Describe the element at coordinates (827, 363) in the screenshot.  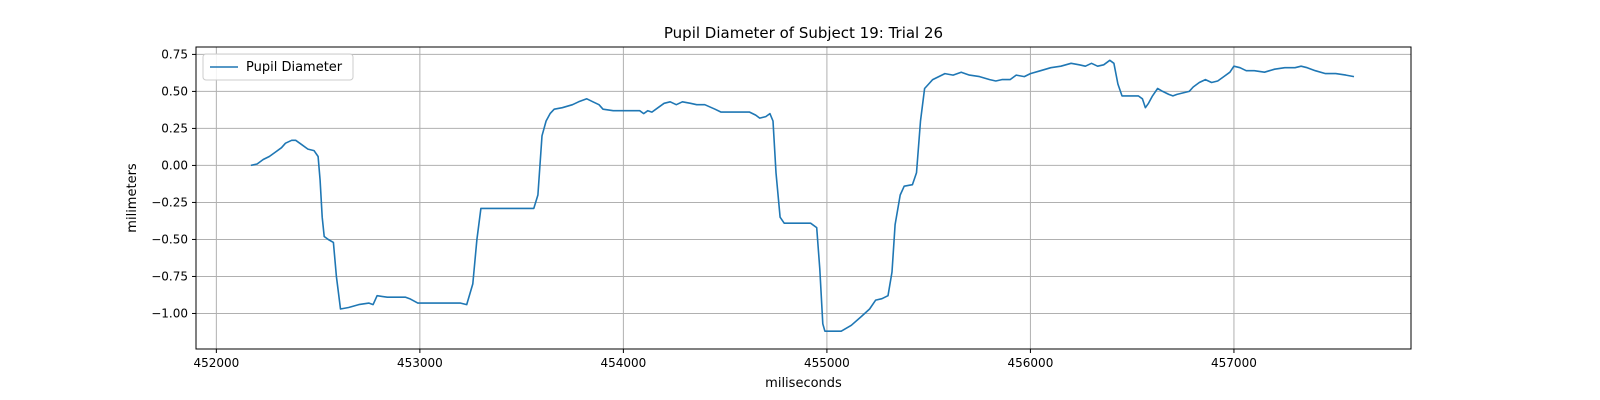
I see `x-tick-label: 455000` at that location.